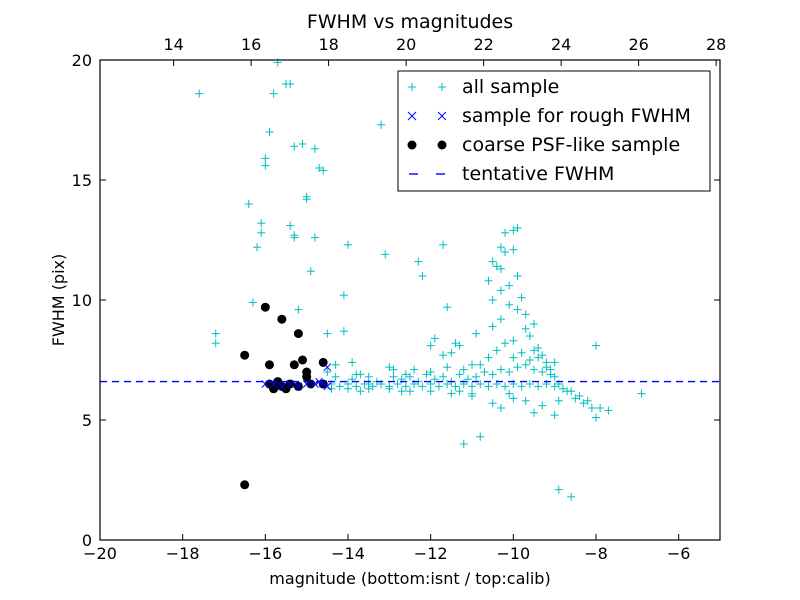  Describe the element at coordinates (82, 60) in the screenshot. I see `y-tick-label: 20` at that location.